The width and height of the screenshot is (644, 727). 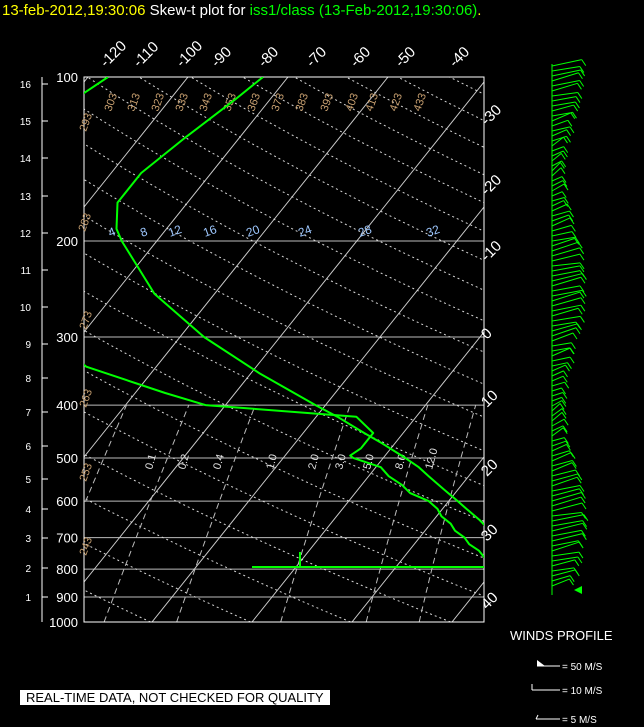 What do you see at coordinates (221, 56) in the screenshot?
I see `temp-tick-label: -90` at bounding box center [221, 56].